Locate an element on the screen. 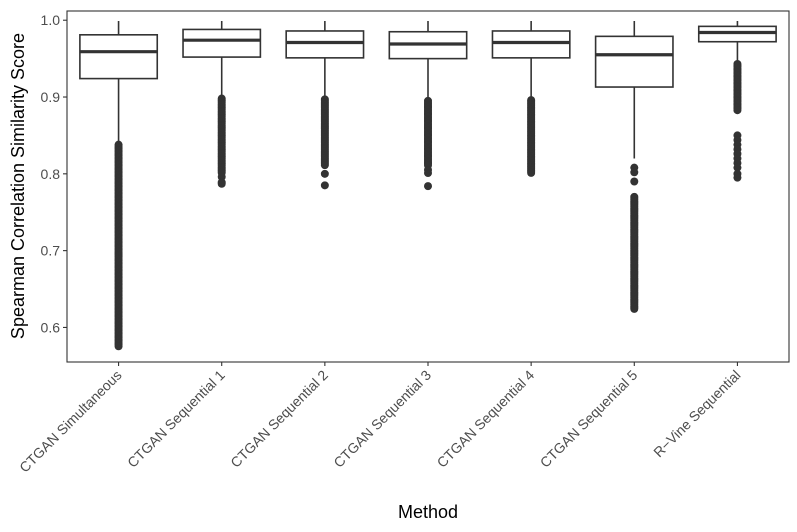  y-tick-label: 0.7 is located at coordinates (51, 251).